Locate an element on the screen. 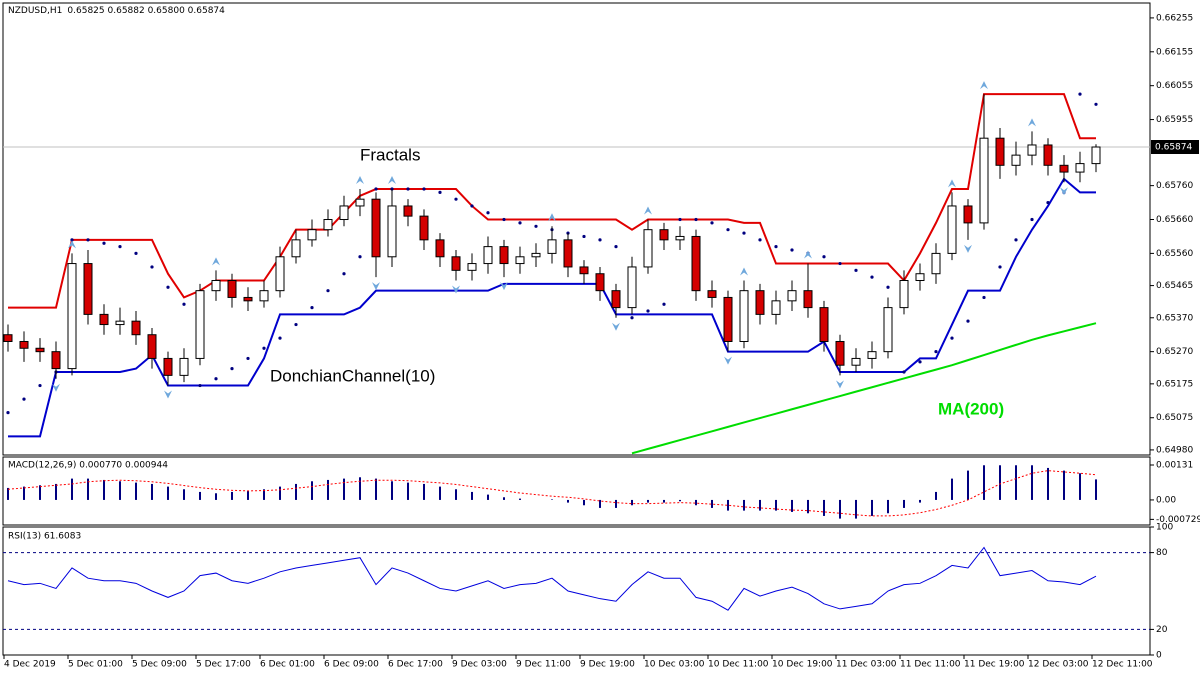  y-tick-label: 0.65660 is located at coordinates (1174, 220).